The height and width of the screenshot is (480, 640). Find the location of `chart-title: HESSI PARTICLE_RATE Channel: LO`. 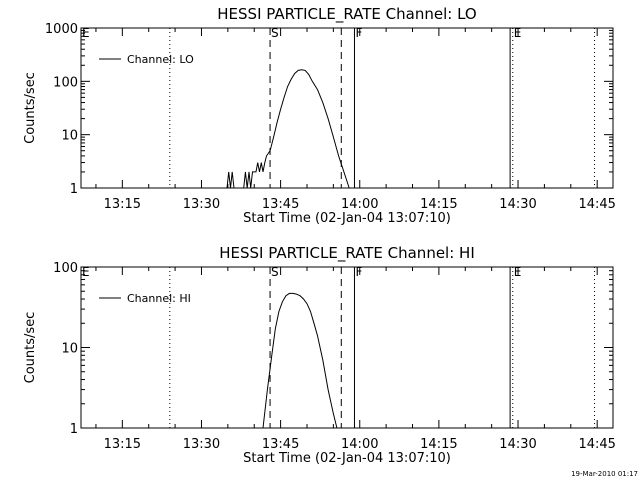

chart-title: HESSI PARTICLE_RATE Channel: LO is located at coordinates (346, 14).